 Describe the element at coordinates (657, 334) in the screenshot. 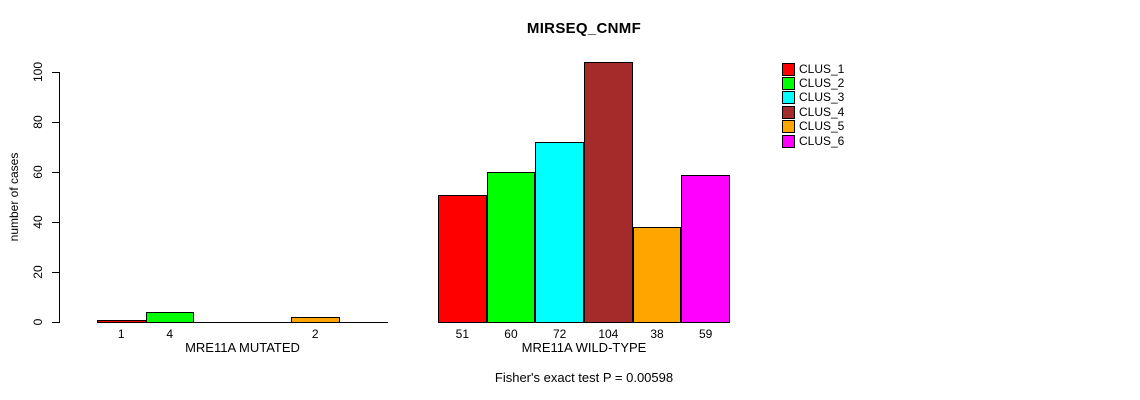

I see `bar-value-label: 38` at that location.